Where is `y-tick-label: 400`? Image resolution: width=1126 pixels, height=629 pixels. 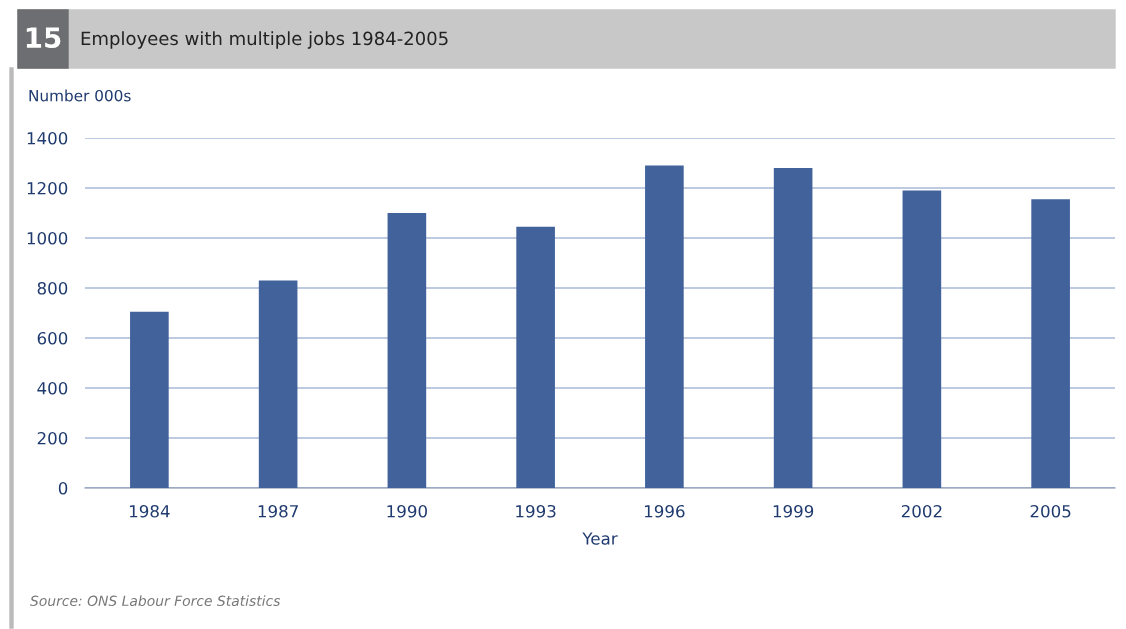 y-tick-label: 400 is located at coordinates (52, 388).